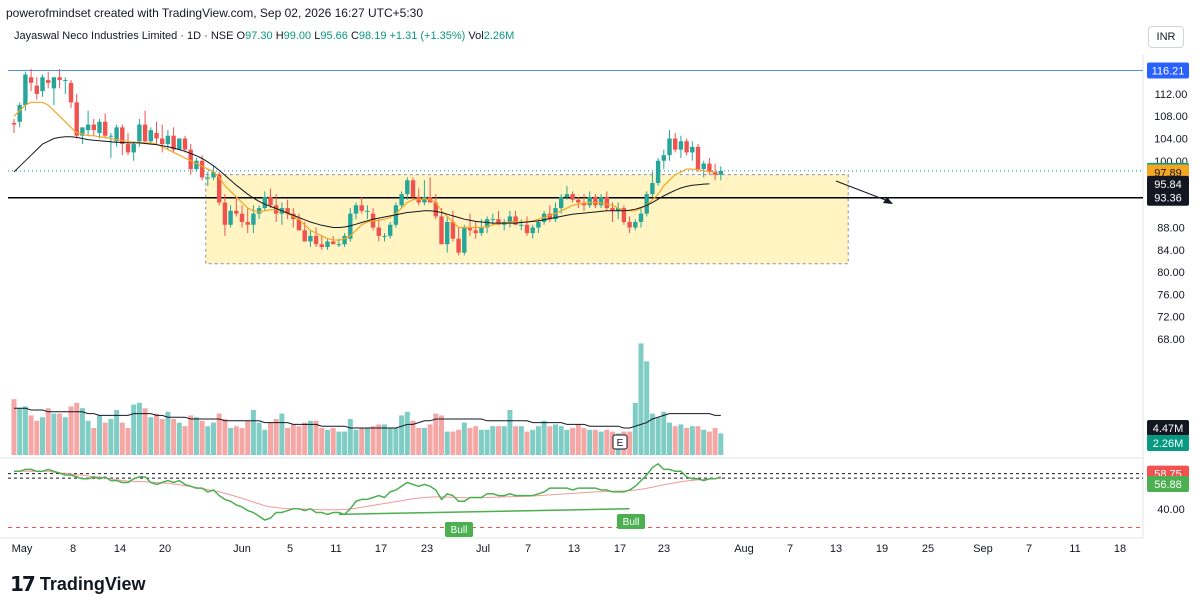  I want to click on price-label: 93.36, so click(1168, 199).